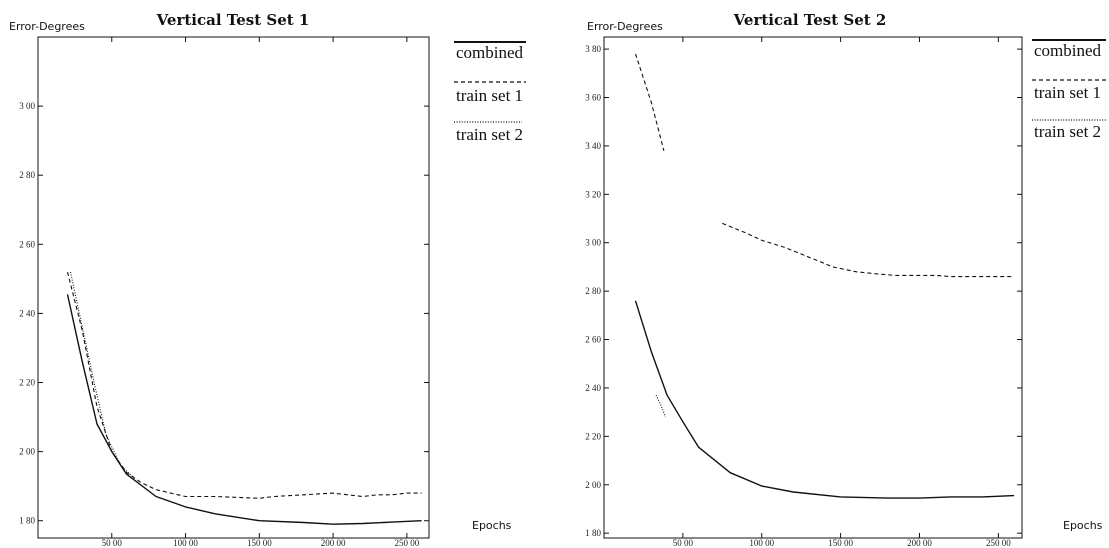  What do you see at coordinates (593, 388) in the screenshot?
I see `chart-2-ytick-label: 2 40` at bounding box center [593, 388].